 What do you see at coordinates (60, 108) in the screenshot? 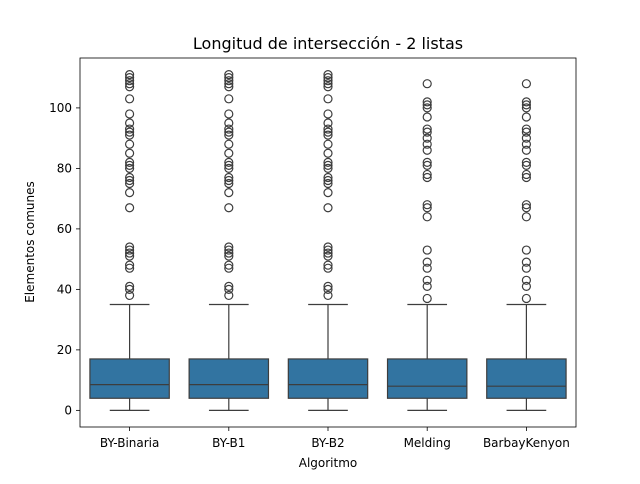
I see `y-tick-label: 100` at bounding box center [60, 108].